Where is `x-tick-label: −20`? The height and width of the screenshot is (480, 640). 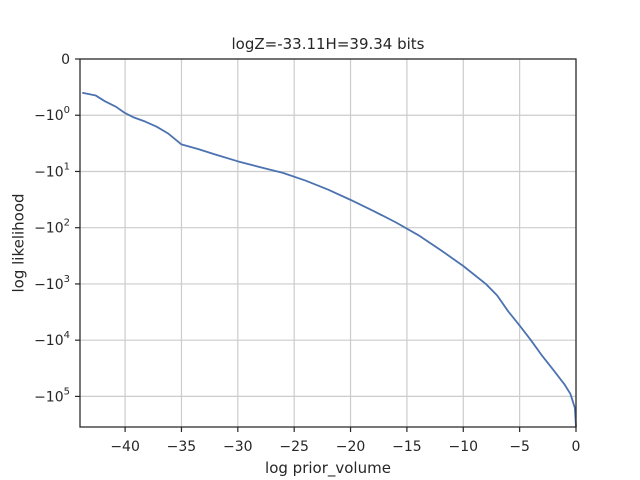
x-tick-label: −20 is located at coordinates (351, 447).